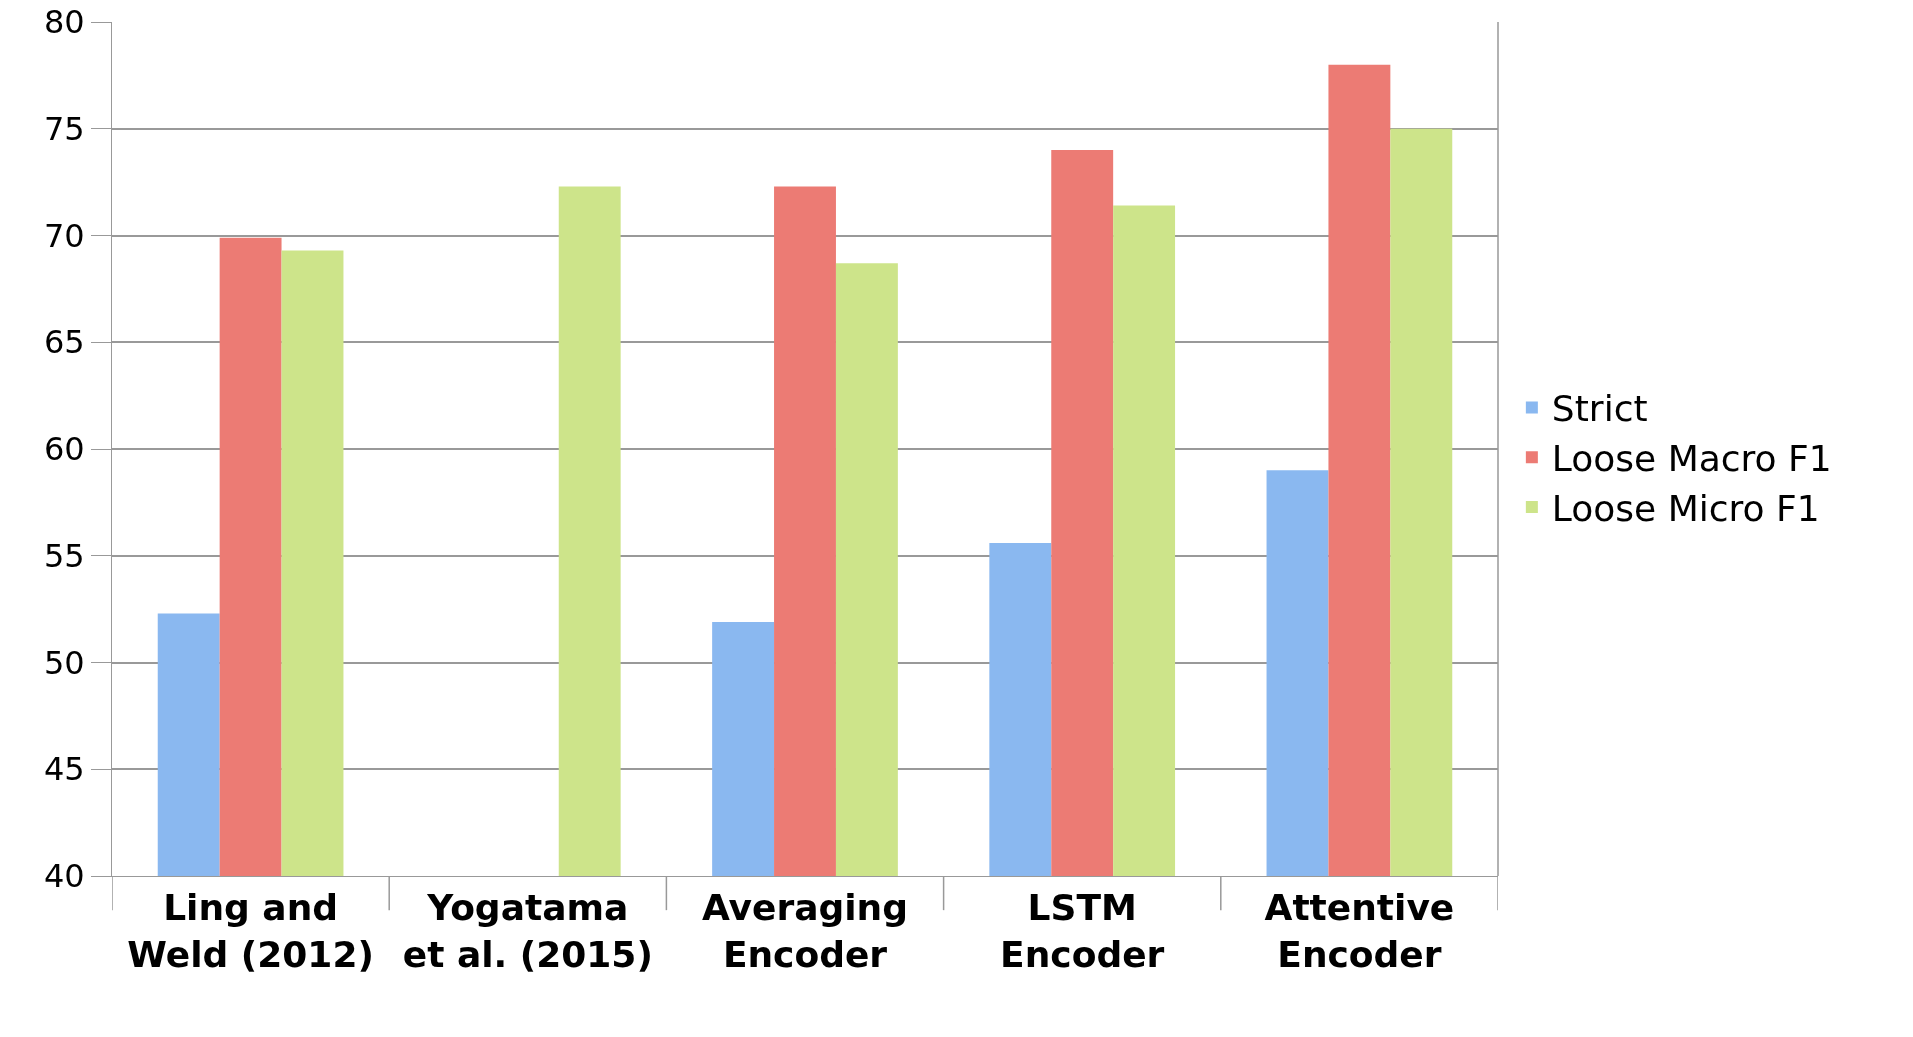 This screenshot has width=1913, height=1037. Describe the element at coordinates (64, 555) in the screenshot. I see `y-tick-label: 55` at that location.